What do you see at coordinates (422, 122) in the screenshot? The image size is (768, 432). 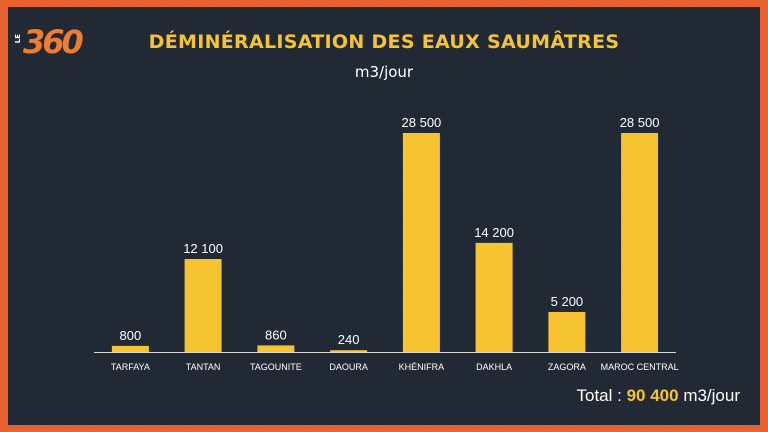 I see `bar-value-label-4: 28 500` at bounding box center [422, 122].